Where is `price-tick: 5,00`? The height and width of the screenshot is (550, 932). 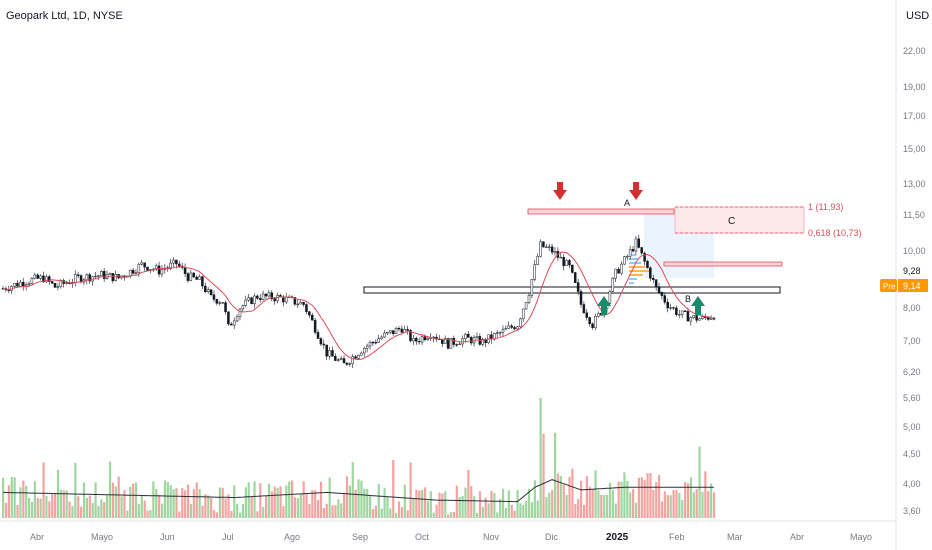 price-tick: 5,00 is located at coordinates (912, 427).